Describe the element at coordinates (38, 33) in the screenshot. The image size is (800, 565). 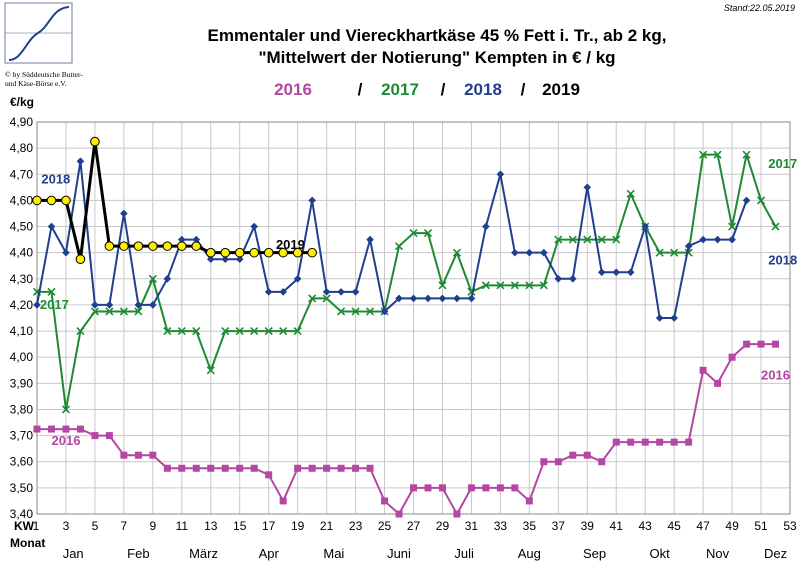
I see `logo` at that location.